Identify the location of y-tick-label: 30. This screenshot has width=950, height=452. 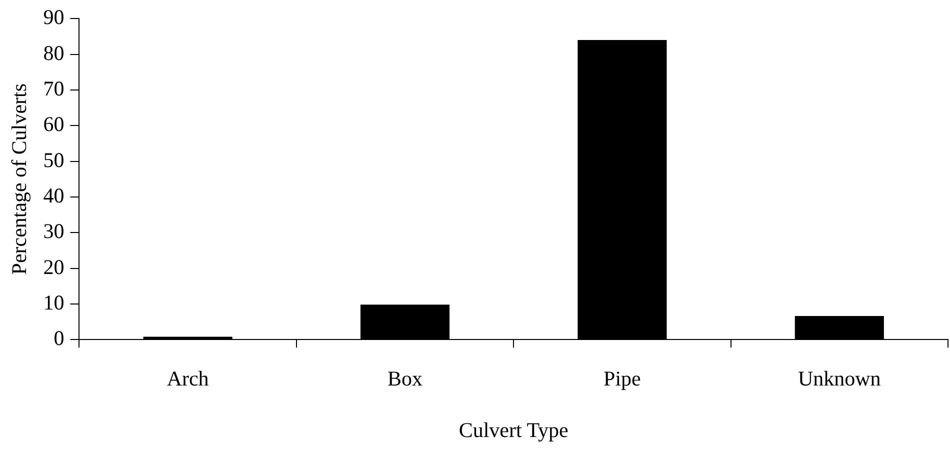
(53, 231).